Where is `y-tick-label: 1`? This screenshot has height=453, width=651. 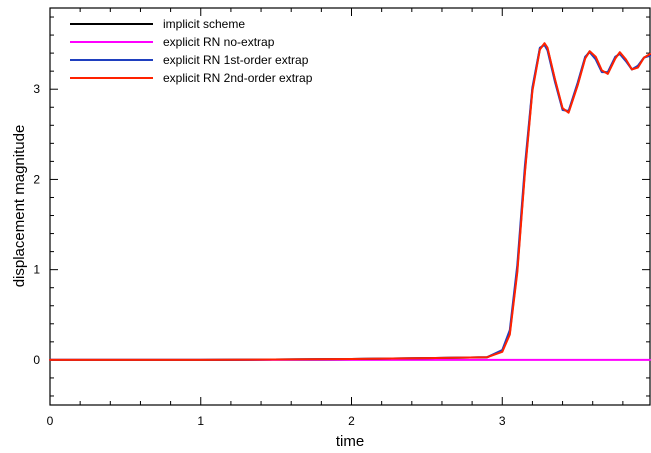
y-tick-label: 1 is located at coordinates (36, 270).